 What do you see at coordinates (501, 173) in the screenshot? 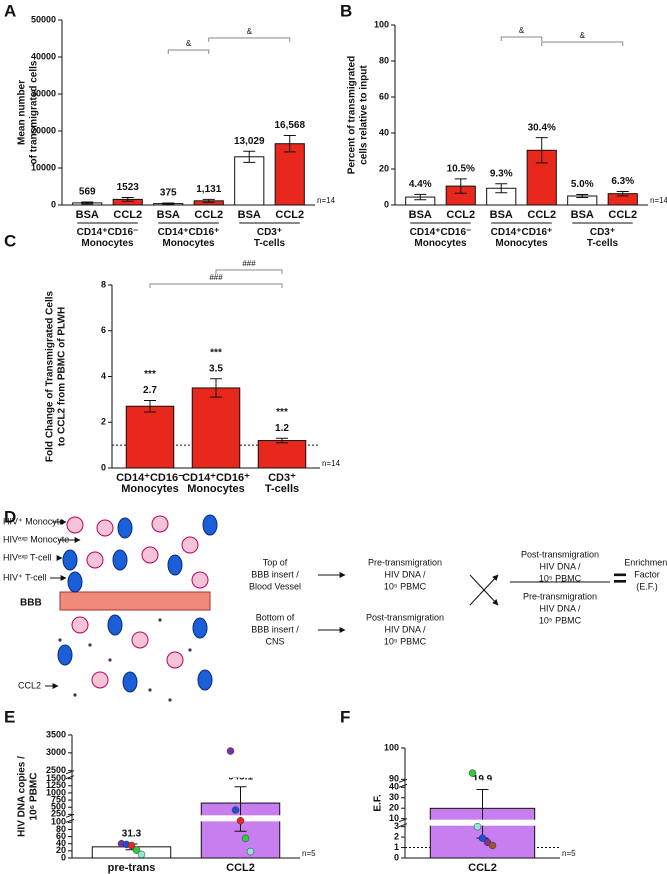
I see `value-label: 9.3%` at bounding box center [501, 173].